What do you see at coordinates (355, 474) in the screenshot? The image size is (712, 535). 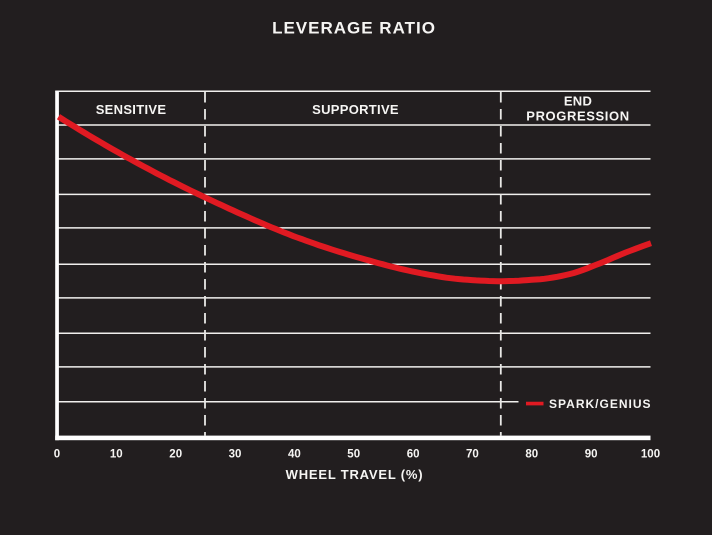 I see `svg-text: WHEEL TRAVEL (%)` at bounding box center [355, 474].